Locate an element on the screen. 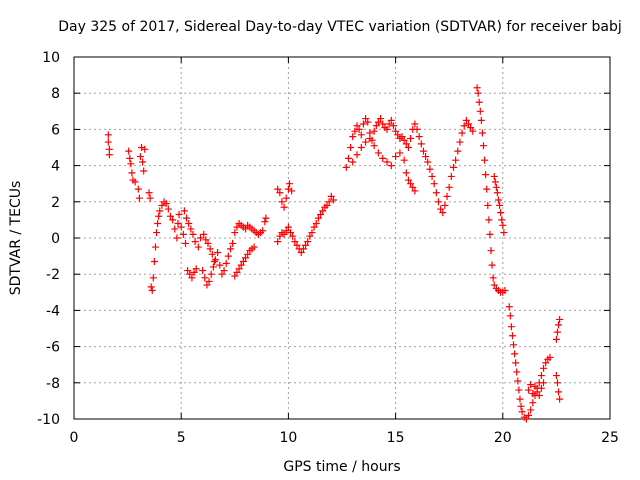 This screenshot has height=480, width=640. x-tick-label: 10 is located at coordinates (288, 438).